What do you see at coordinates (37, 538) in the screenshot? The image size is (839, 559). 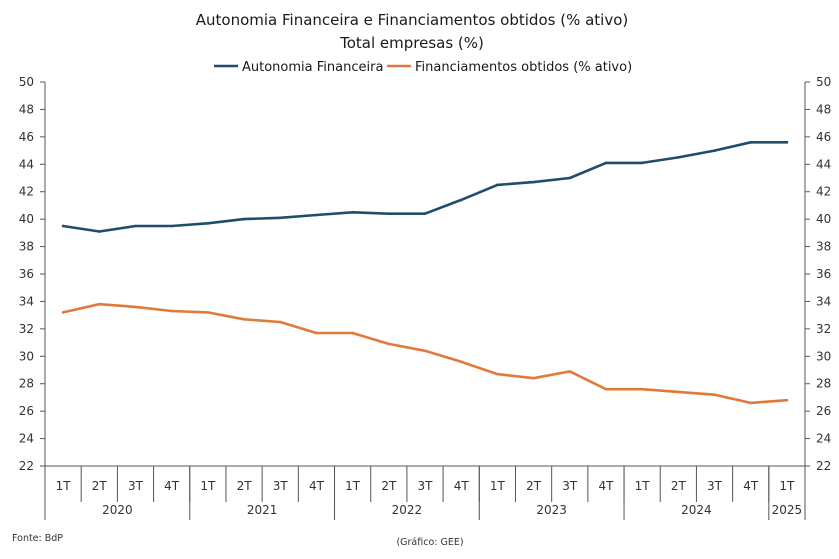 I see `source-note: Fonte: BdP` at bounding box center [37, 538].